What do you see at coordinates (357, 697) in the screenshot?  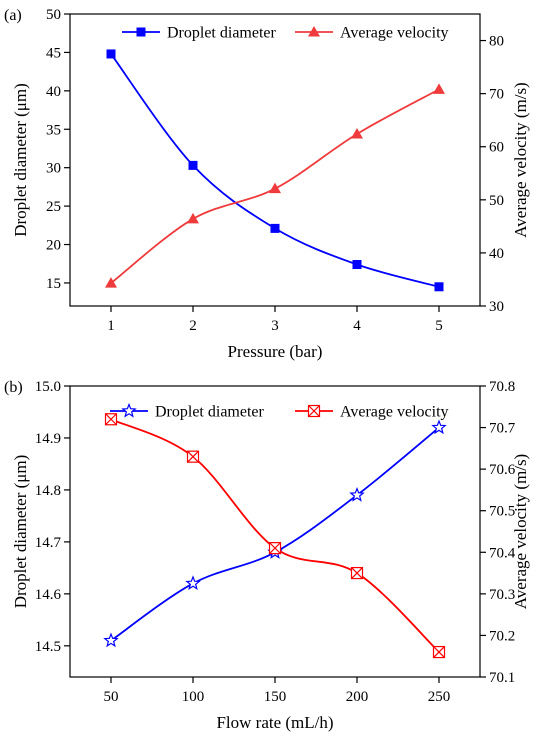 I see `x-tick-label: 200` at bounding box center [357, 697].